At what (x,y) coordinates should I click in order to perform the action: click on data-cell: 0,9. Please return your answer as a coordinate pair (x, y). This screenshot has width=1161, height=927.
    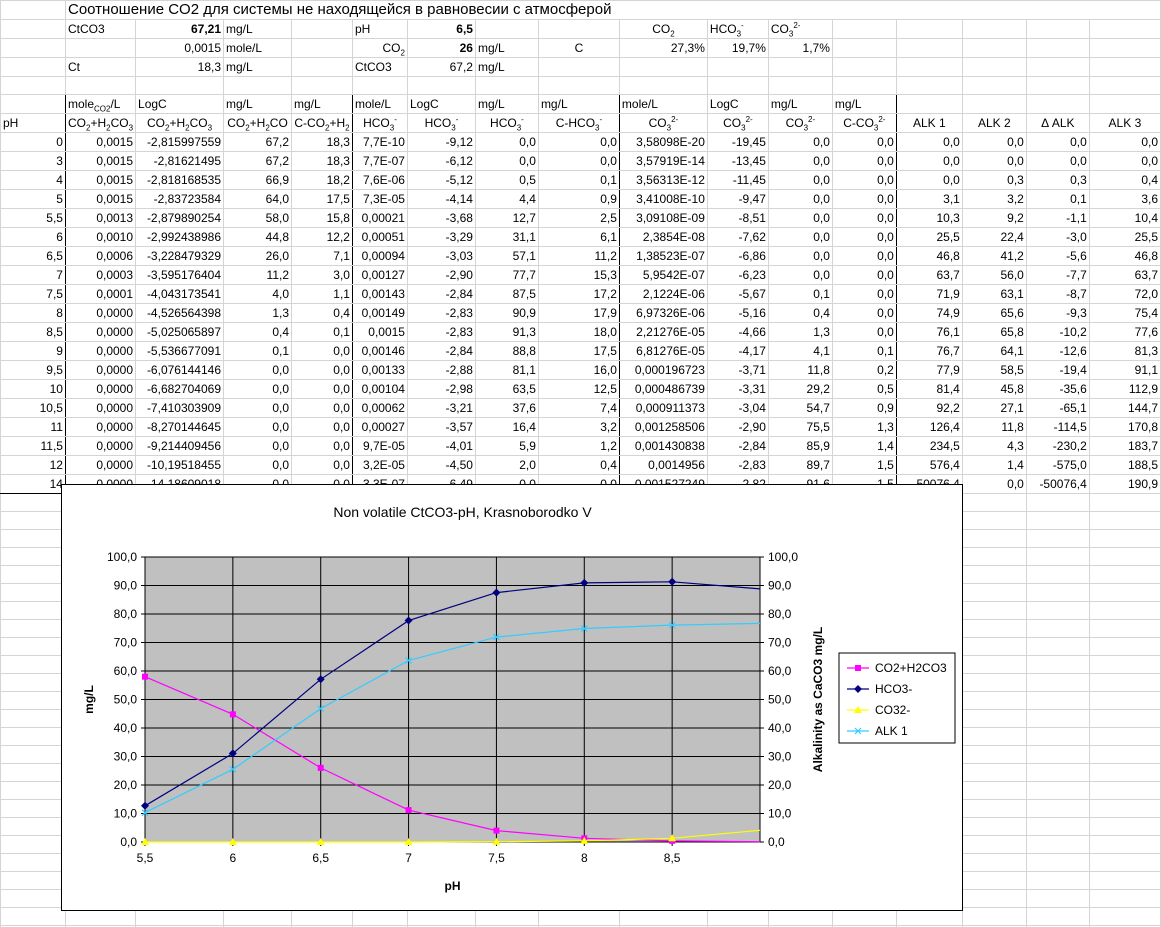
    Looking at the image, I should click on (864, 408).